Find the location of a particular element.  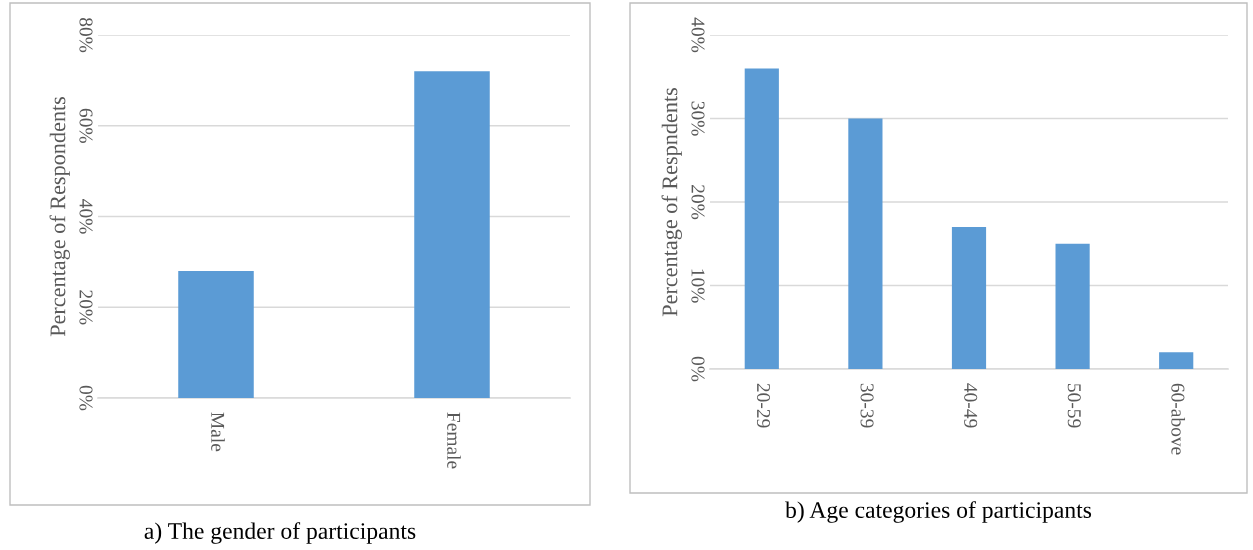

text: a) The gender of participants is located at coordinates (280, 533).